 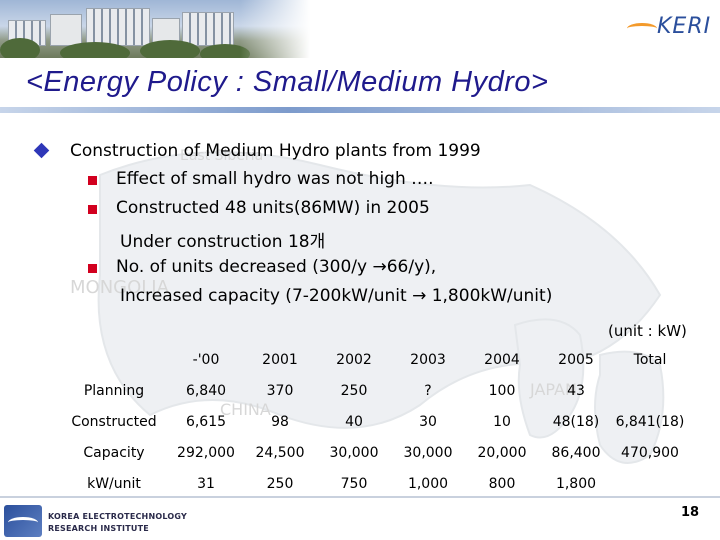 What do you see at coordinates (275, 179) in the screenshot?
I see `sub-bullet-text: Effect of small hydro was not high ….` at bounding box center [275, 179].